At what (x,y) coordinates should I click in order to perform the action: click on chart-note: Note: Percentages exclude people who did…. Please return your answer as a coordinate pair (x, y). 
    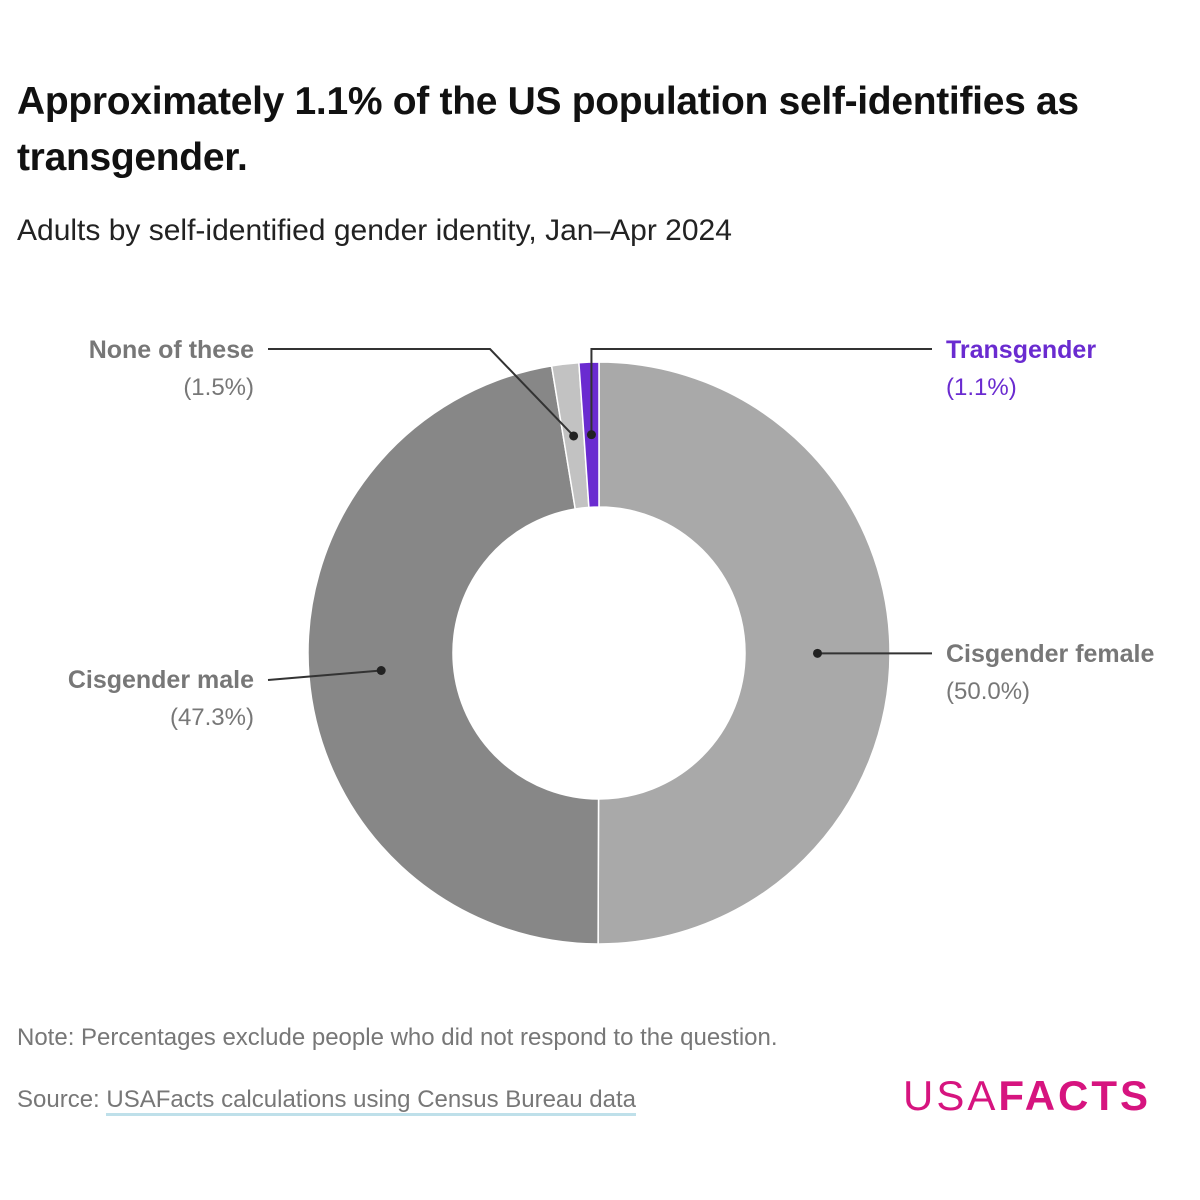
    Looking at the image, I should click on (397, 1037).